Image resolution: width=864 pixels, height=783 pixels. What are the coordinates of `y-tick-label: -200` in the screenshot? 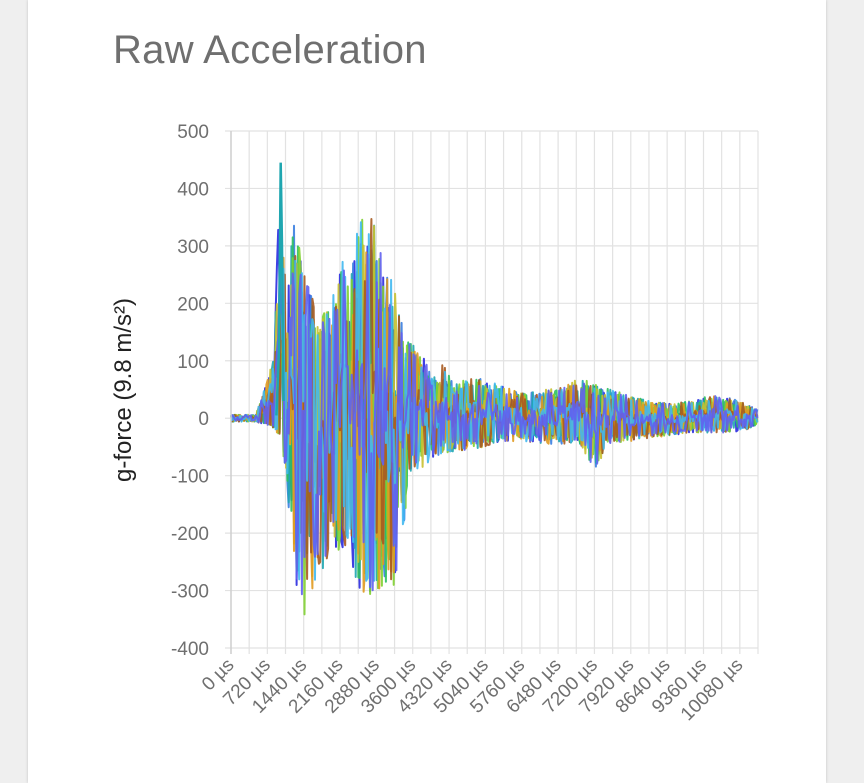 It's located at (190, 534).